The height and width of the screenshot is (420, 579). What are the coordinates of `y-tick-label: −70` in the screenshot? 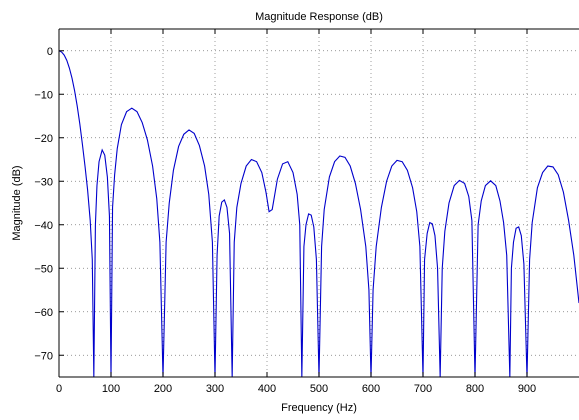 It's located at (43, 356).